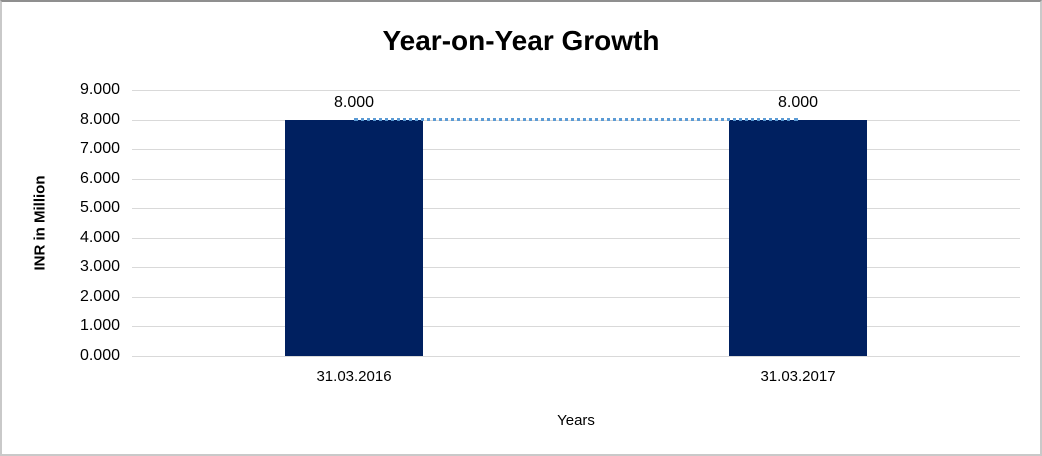 The image size is (1042, 456). I want to click on y-tick-label: 7.000, so click(99, 149).